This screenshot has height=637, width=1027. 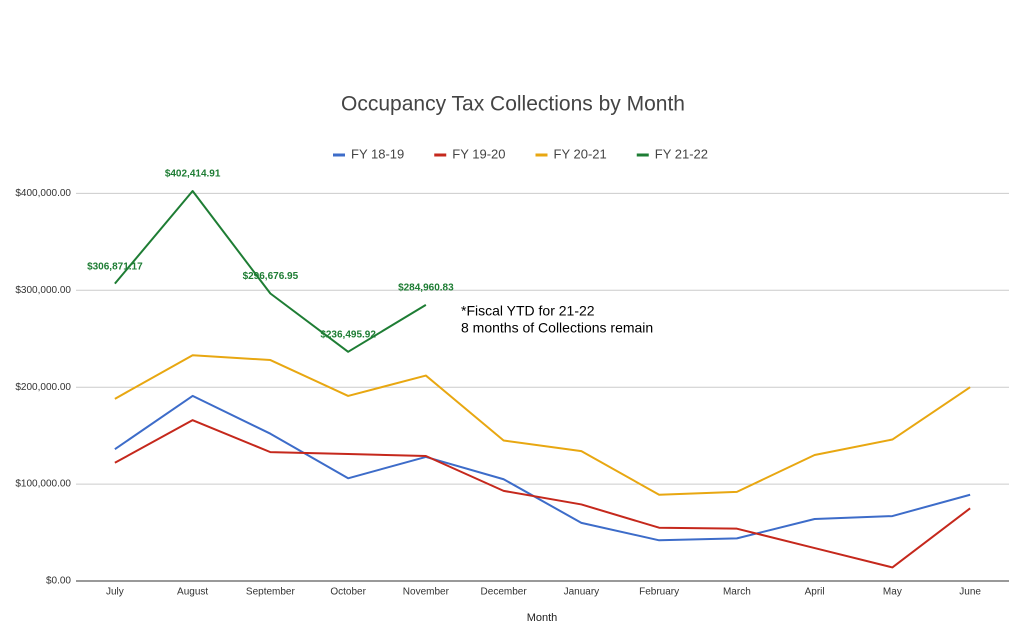 I want to click on y-tick-label: $200,000.00, so click(x=43, y=387).